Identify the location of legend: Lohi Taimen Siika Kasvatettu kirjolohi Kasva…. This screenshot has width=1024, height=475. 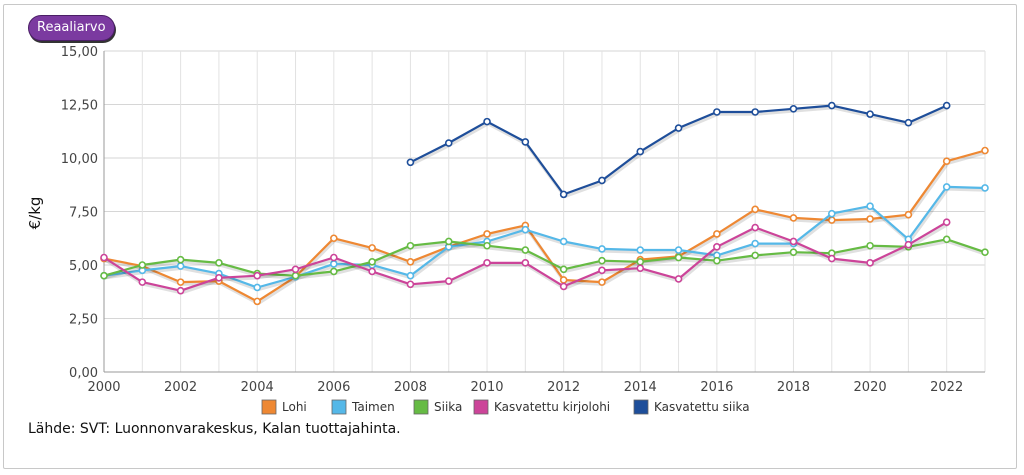
(505, 407).